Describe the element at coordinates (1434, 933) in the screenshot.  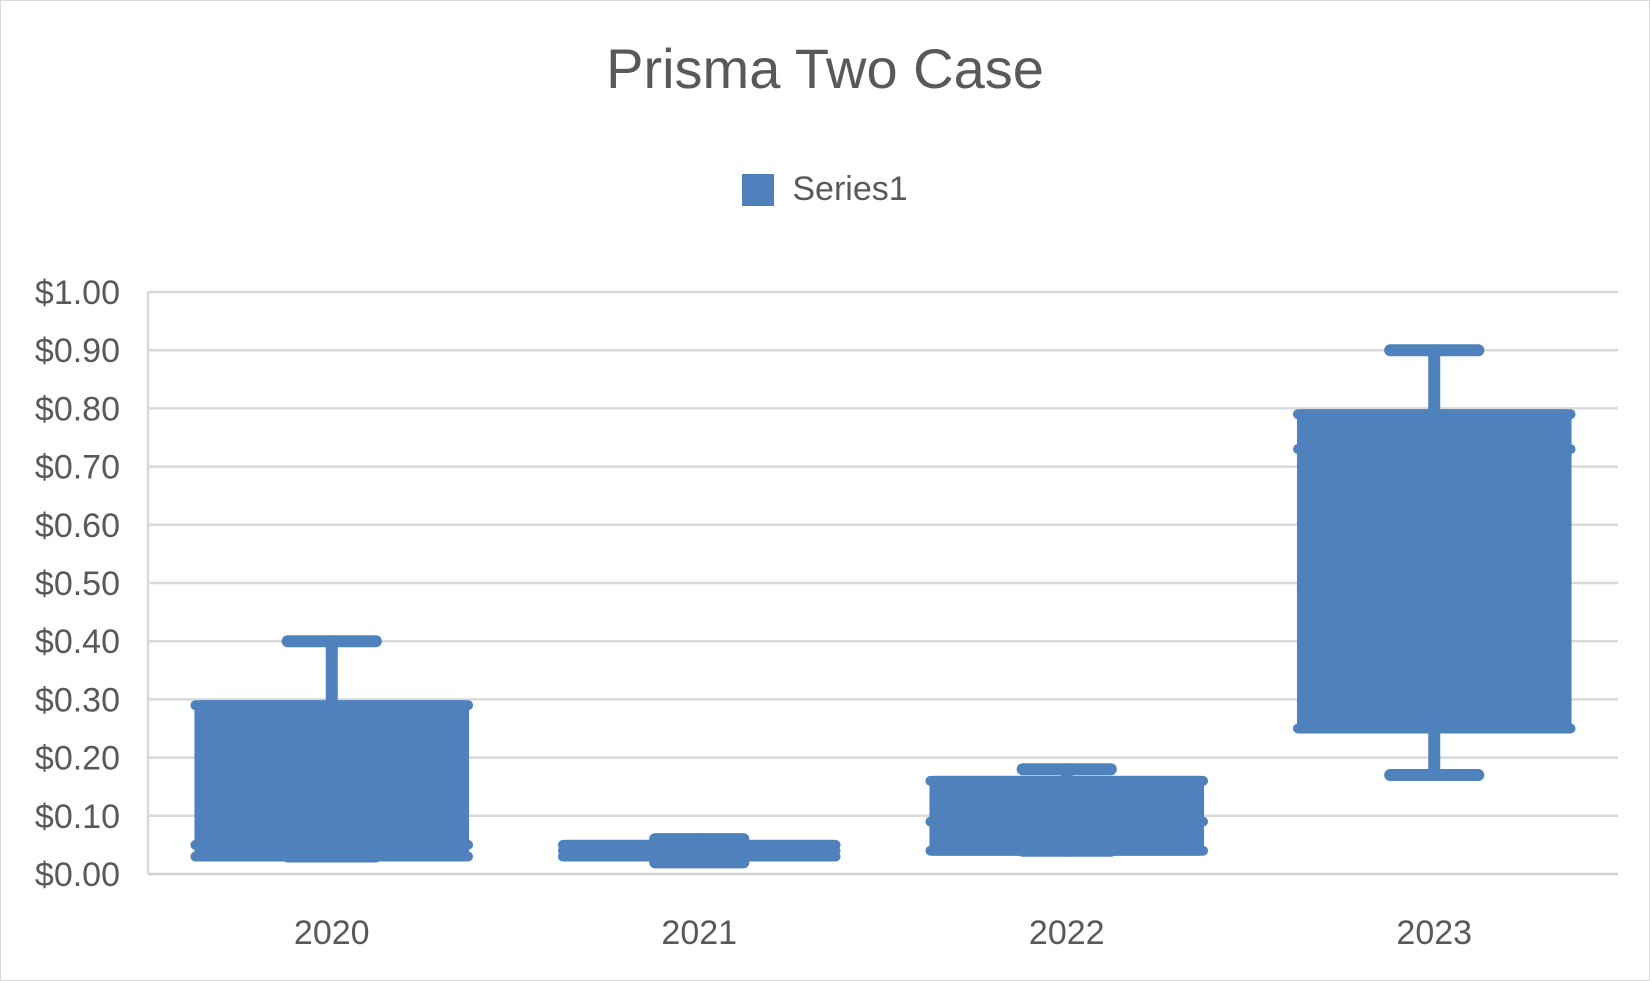
I see `x-tick-label: 2023` at that location.